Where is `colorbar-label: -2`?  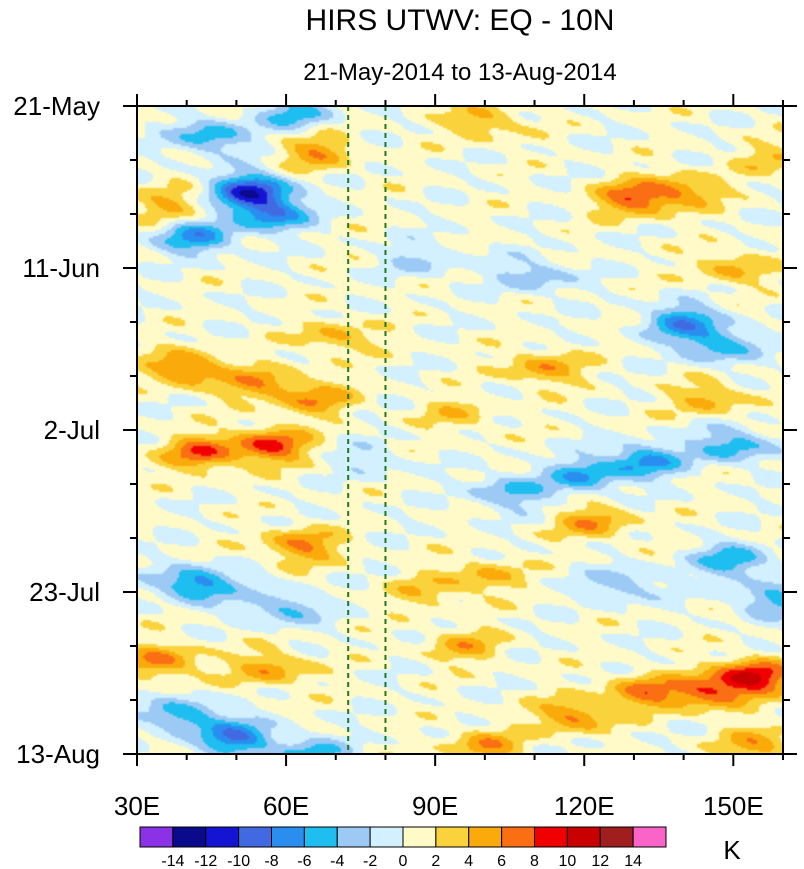 colorbar-label: -2 is located at coordinates (370, 861).